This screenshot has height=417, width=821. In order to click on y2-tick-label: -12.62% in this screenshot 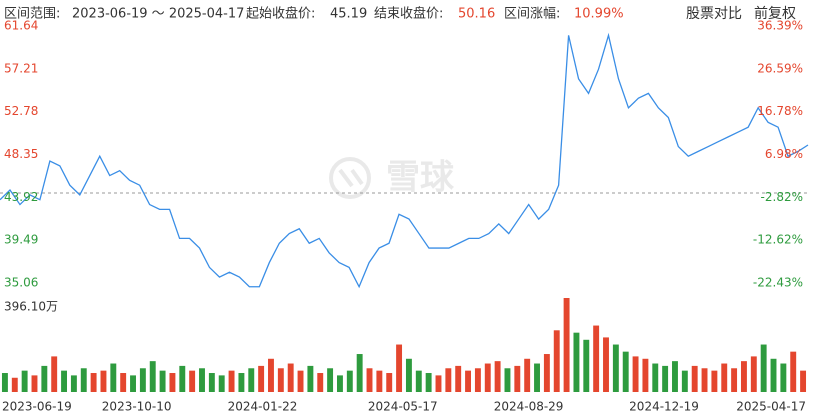, I will do `click(778, 240)`.